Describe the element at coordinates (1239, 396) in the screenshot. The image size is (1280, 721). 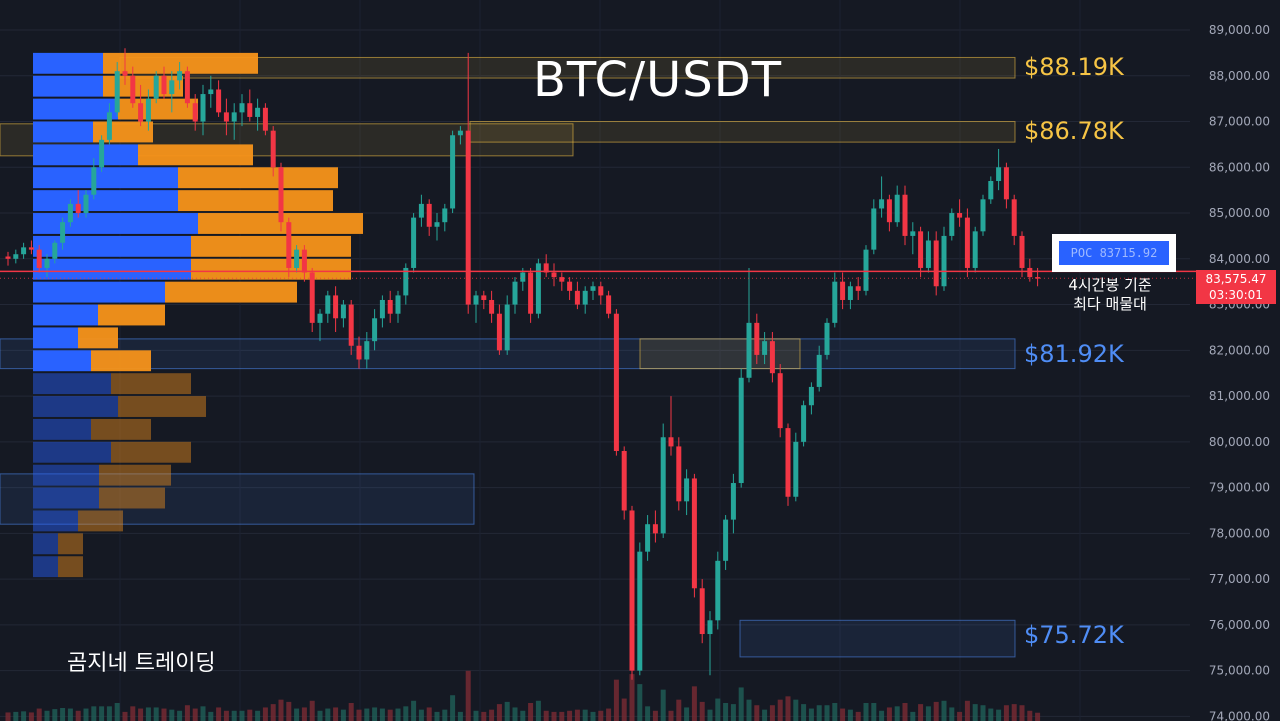
I see `y-tick-label: 81,000.00` at that location.